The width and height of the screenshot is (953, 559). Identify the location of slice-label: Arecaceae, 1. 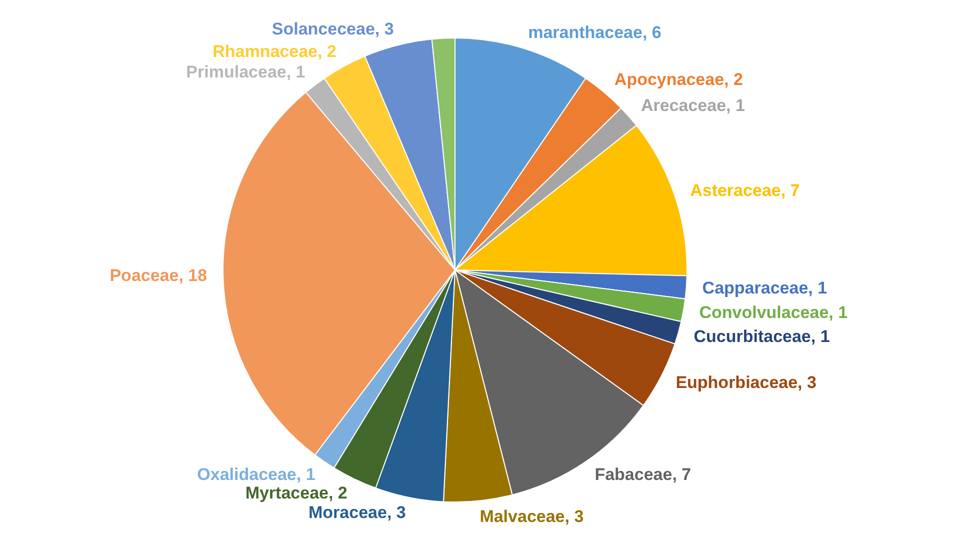
(692, 105).